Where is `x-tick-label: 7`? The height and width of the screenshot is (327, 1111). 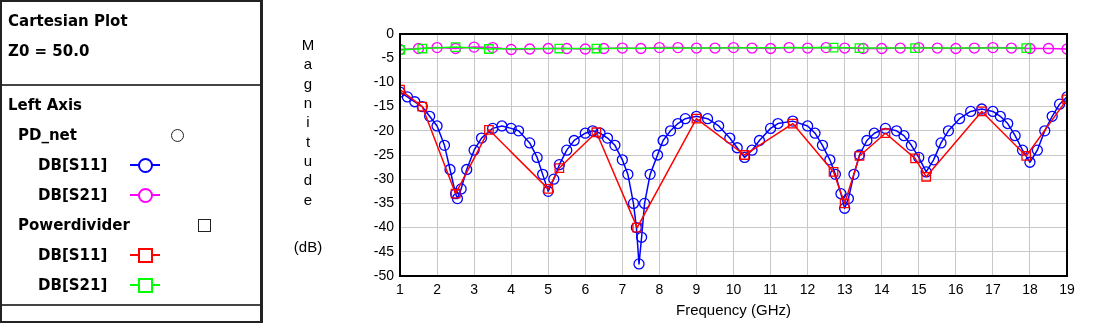 x-tick-label: 7 is located at coordinates (622, 289).